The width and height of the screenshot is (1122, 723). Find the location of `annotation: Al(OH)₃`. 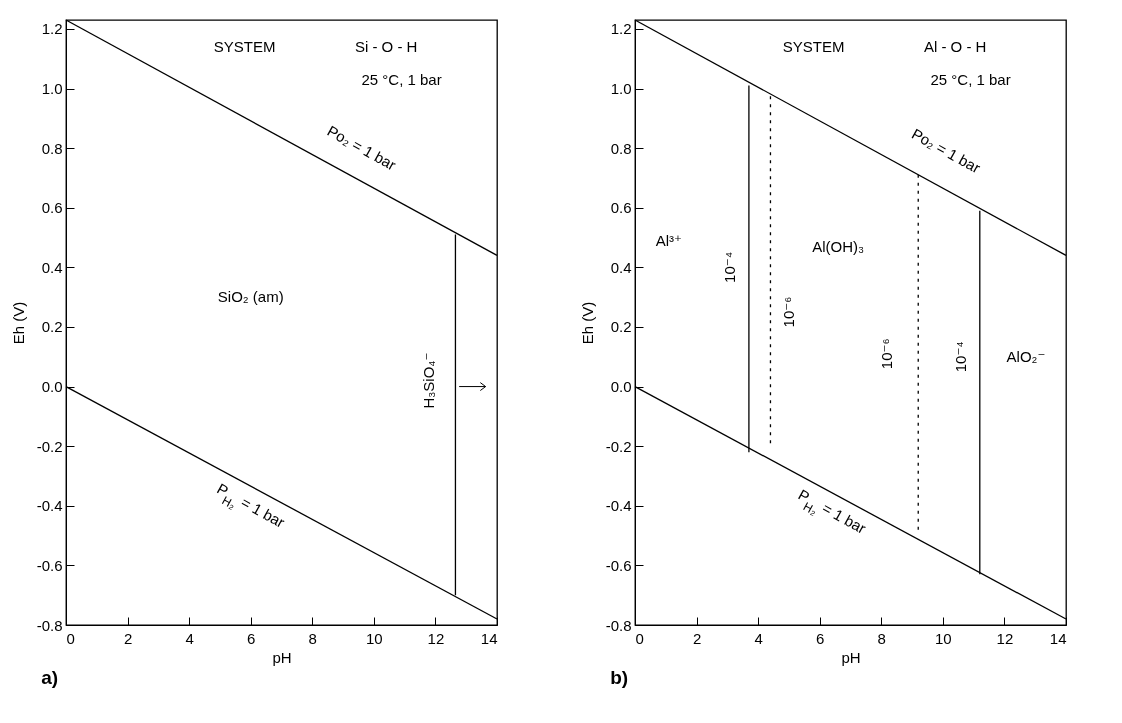

annotation: Al(OH)₃ is located at coordinates (838, 246).